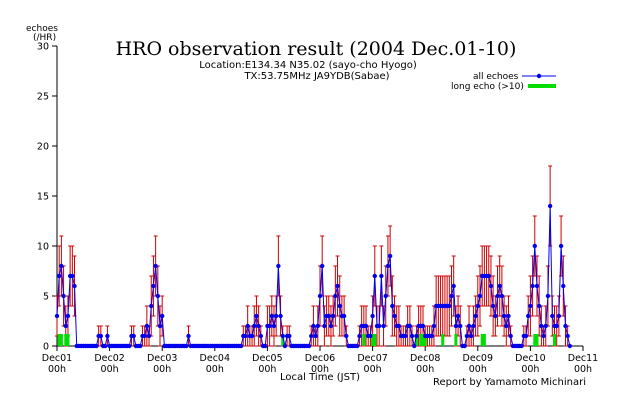  What do you see at coordinates (43, 197) in the screenshot?
I see `y-tick-label: 15` at bounding box center [43, 197].